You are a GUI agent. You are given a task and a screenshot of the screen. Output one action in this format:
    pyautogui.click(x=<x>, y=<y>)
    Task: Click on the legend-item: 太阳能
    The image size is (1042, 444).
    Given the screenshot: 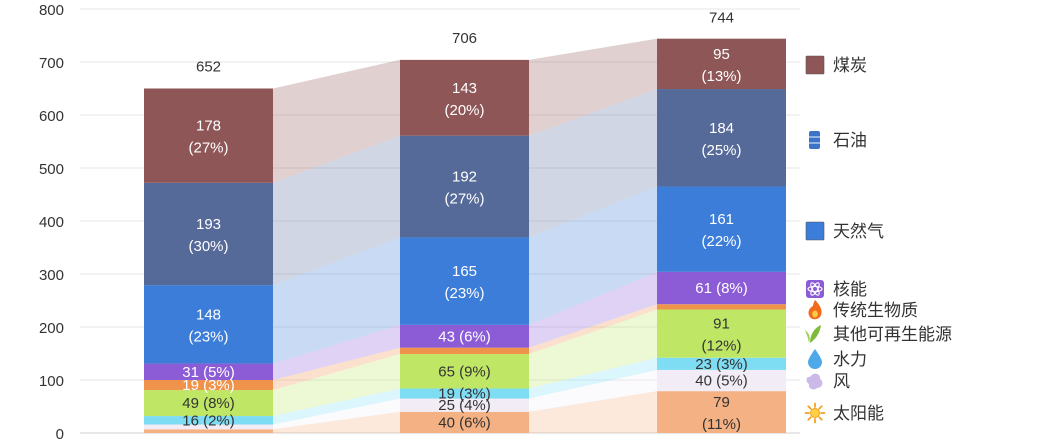 What is the action you would take?
    pyautogui.click(x=844, y=413)
    